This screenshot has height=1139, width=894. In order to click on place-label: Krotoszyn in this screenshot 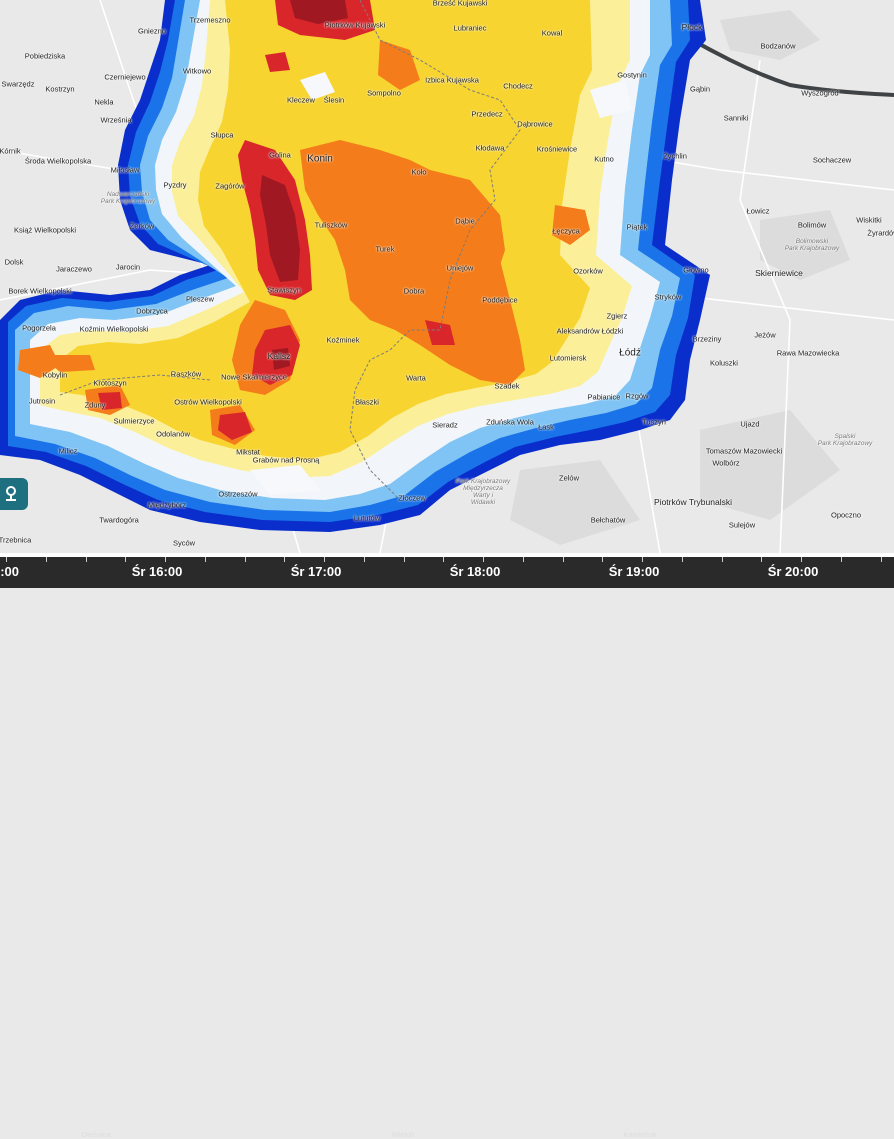, I will do `click(110, 383)`.